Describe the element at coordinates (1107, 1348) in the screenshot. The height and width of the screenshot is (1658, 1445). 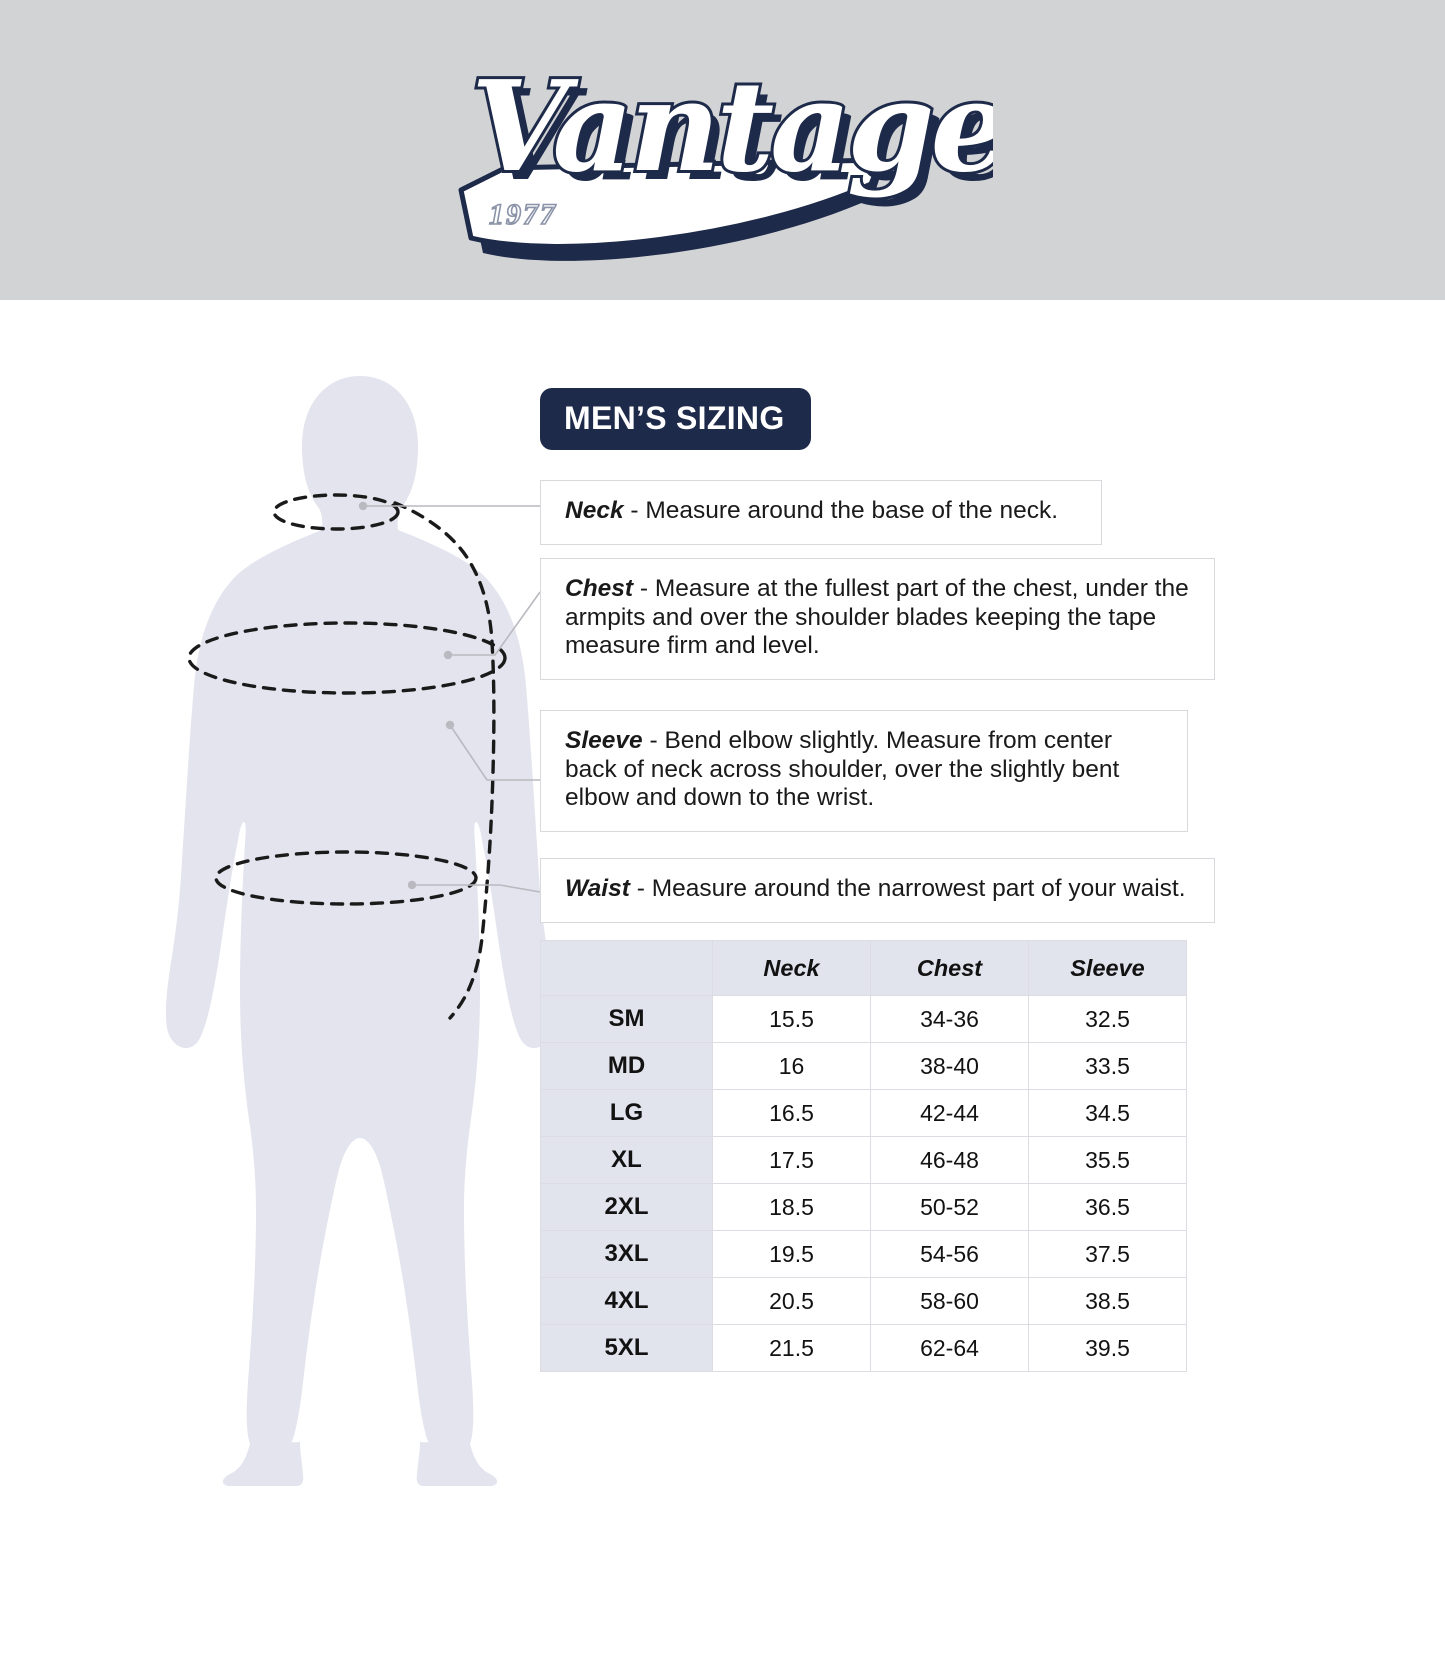
I see `cell-sleeve: 39.5` at that location.